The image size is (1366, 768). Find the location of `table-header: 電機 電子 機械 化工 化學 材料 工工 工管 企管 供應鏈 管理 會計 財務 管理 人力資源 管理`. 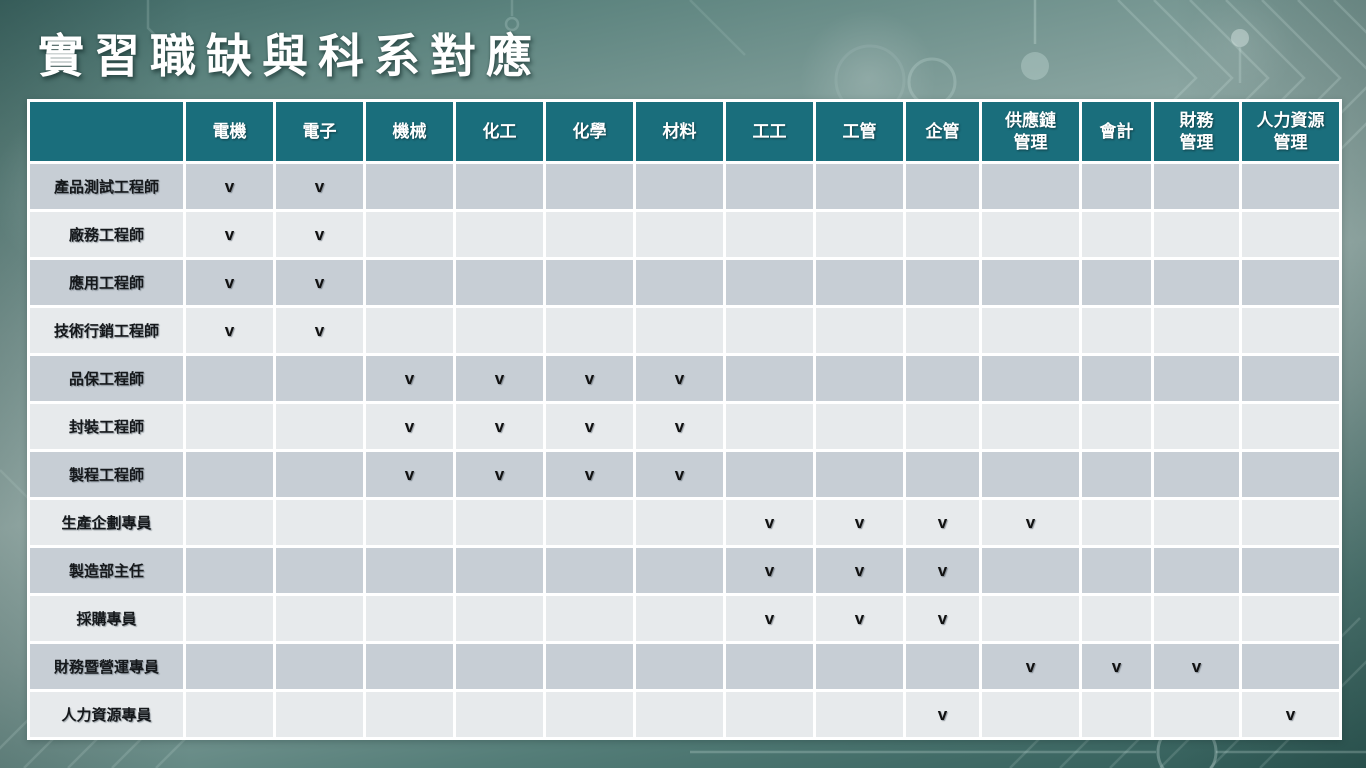

table-header: 電機 電子 機械 化工 化學 材料 工工 工管 企管 供應鏈 管理 會計 財務 管理 人力資源 管理 is located at coordinates (684, 131).